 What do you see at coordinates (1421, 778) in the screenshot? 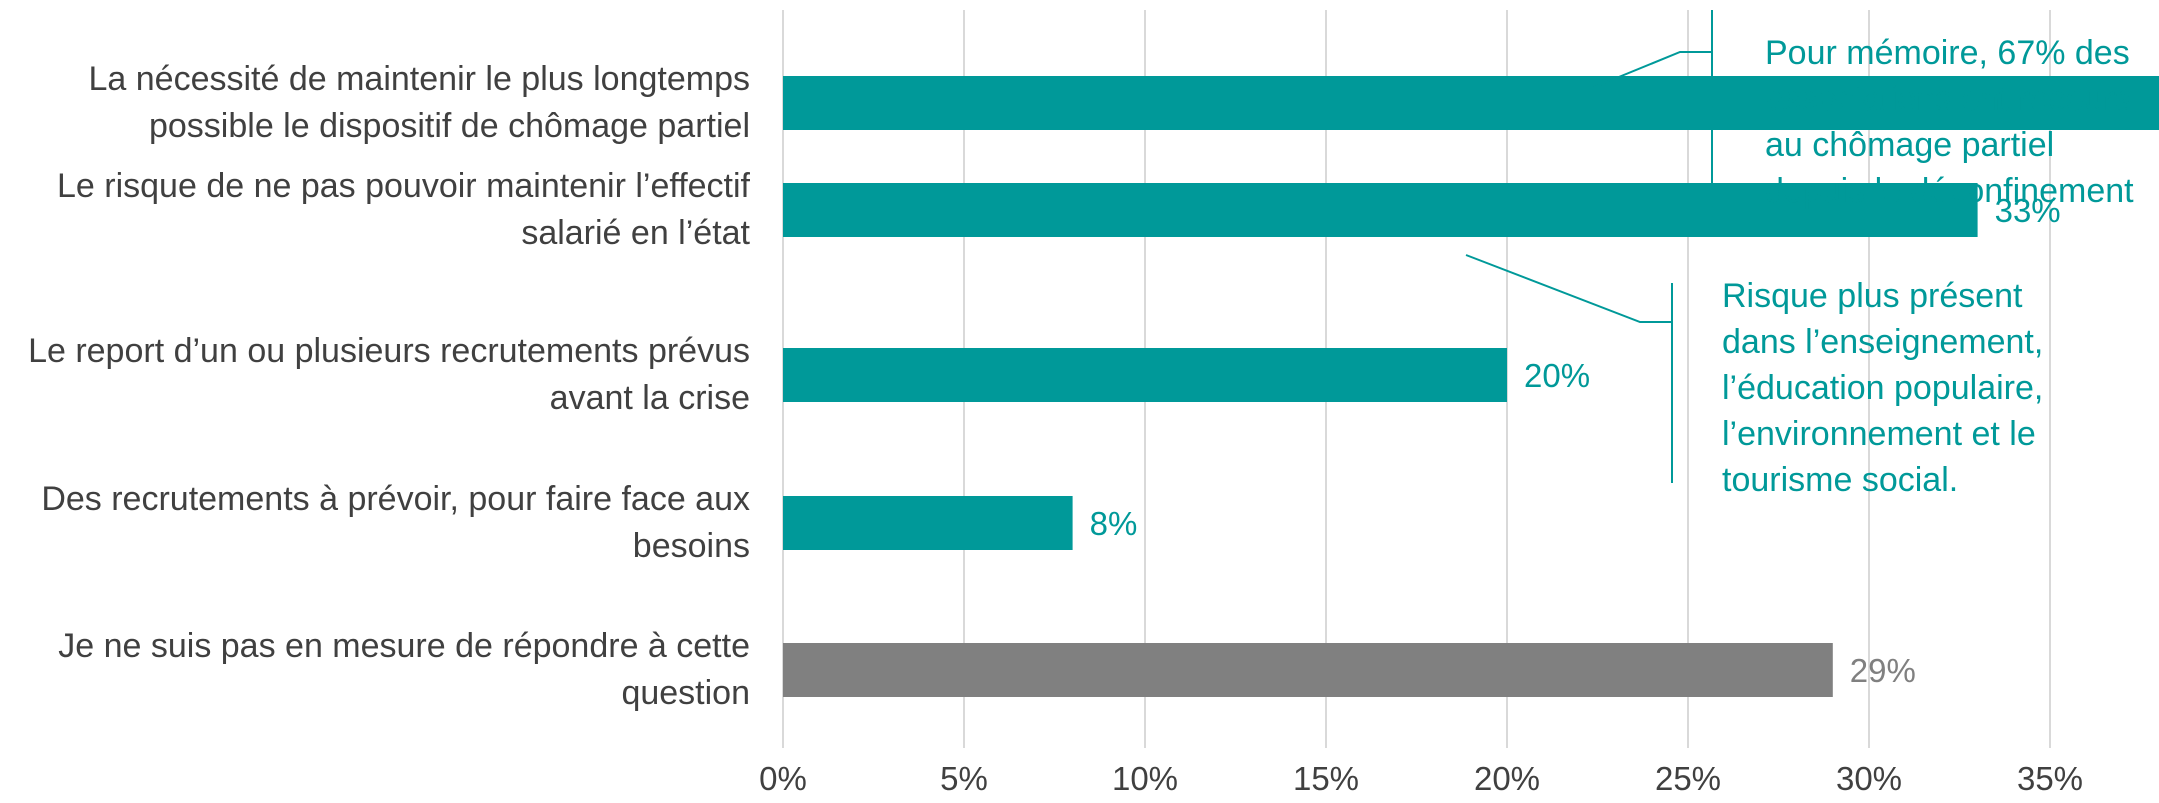
I see `x-axis-tick-labels: 0%5%10%15%20%25%30%35%40%45%` at bounding box center [1421, 778].